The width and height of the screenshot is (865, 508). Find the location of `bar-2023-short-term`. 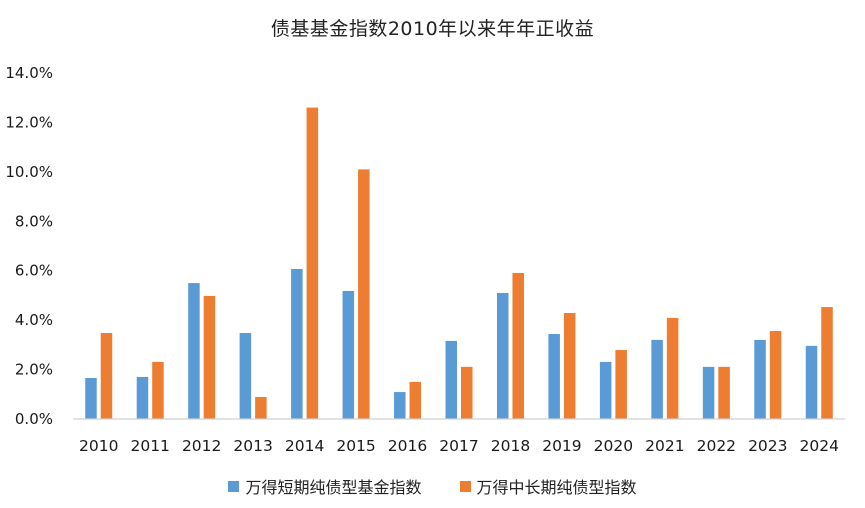

bar-2023-short-term is located at coordinates (760, 379).